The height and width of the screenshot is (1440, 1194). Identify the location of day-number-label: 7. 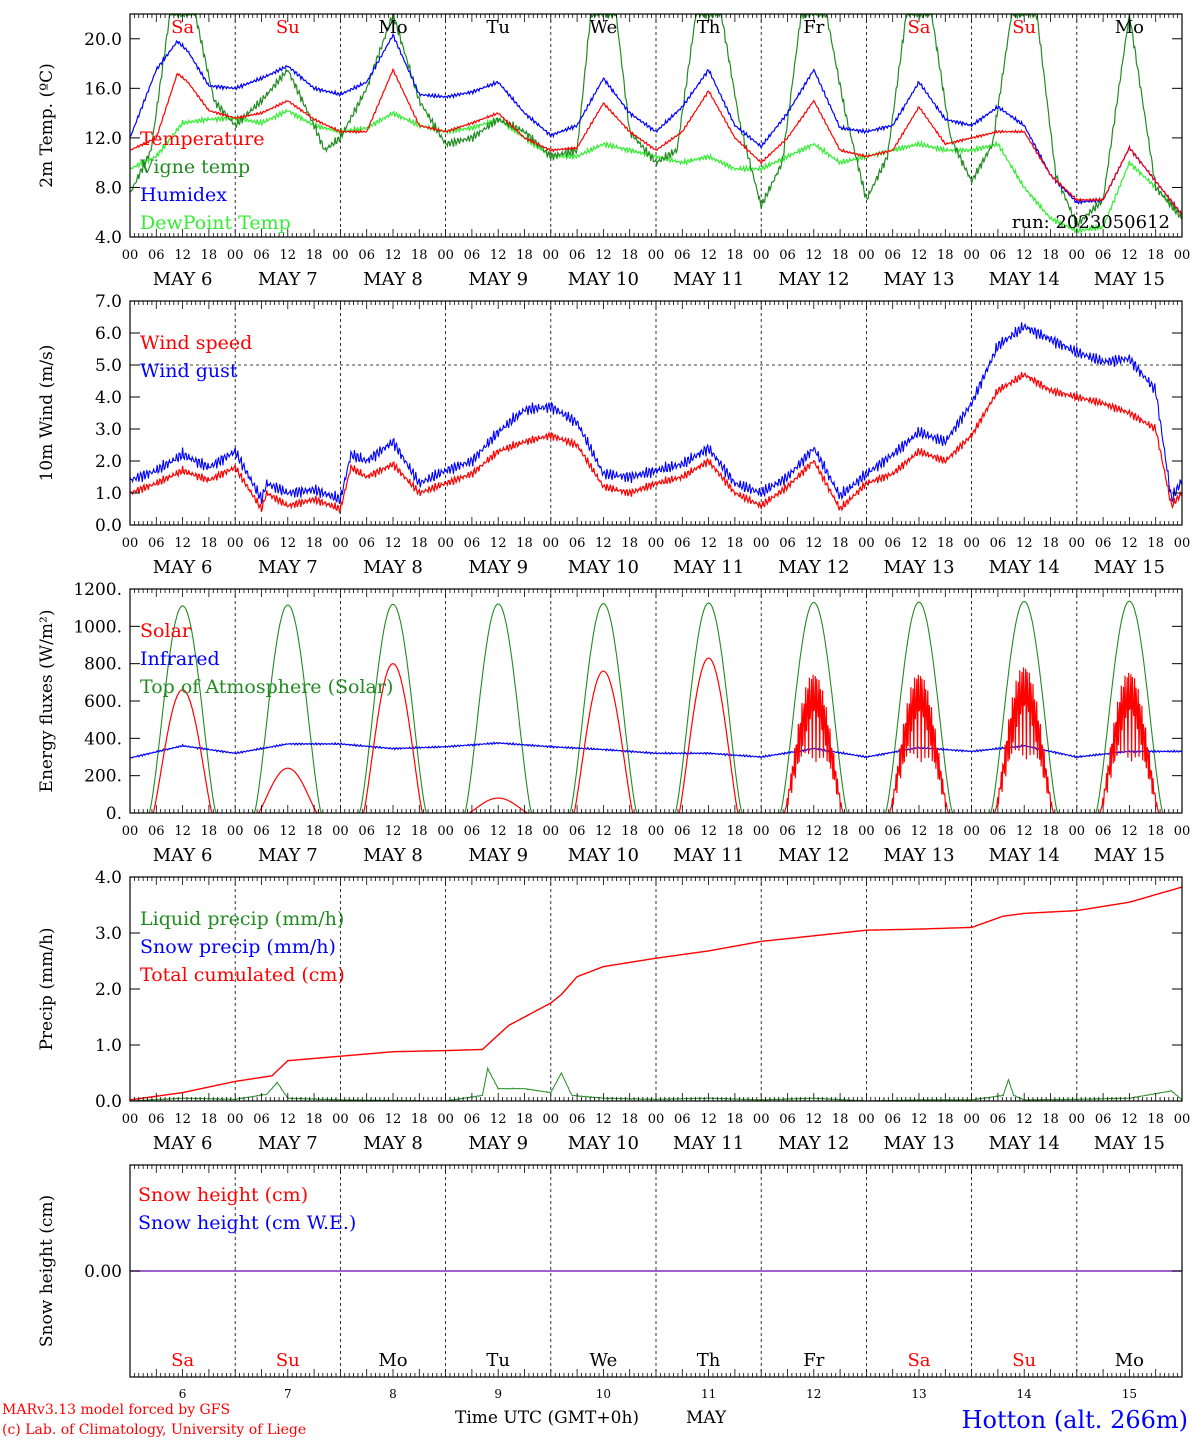
(288, 1394).